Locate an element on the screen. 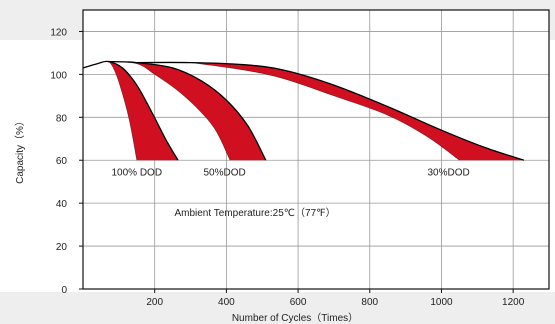 The height and width of the screenshot is (324, 555). annotation-100-dod: 100% DOD is located at coordinates (136, 172).